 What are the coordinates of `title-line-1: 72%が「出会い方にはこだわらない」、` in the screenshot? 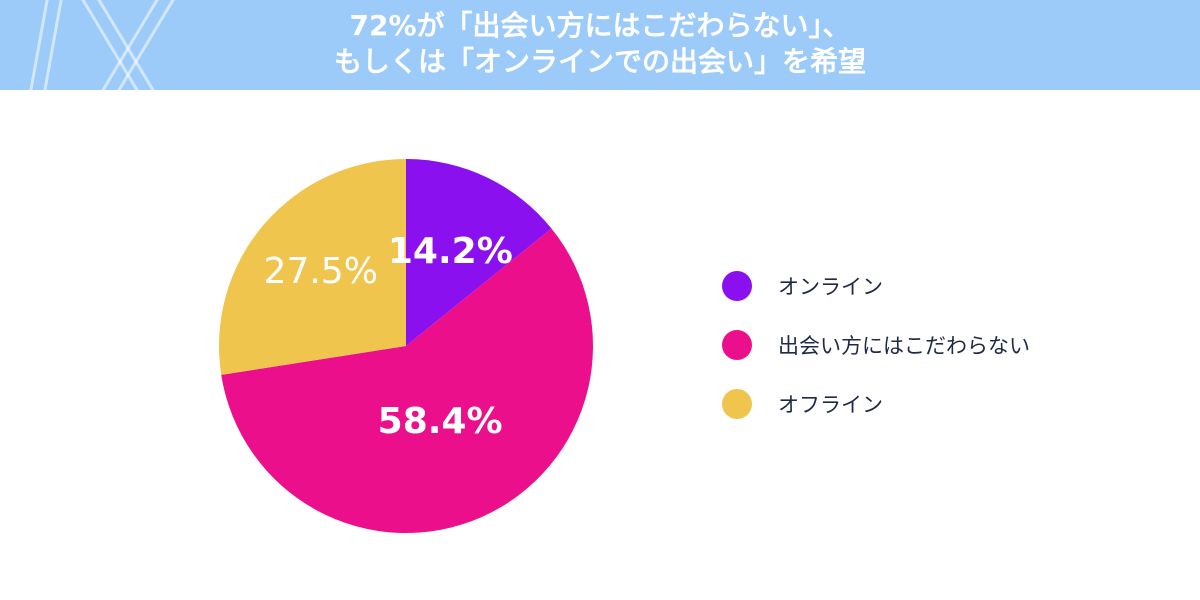 It's located at (600, 25).